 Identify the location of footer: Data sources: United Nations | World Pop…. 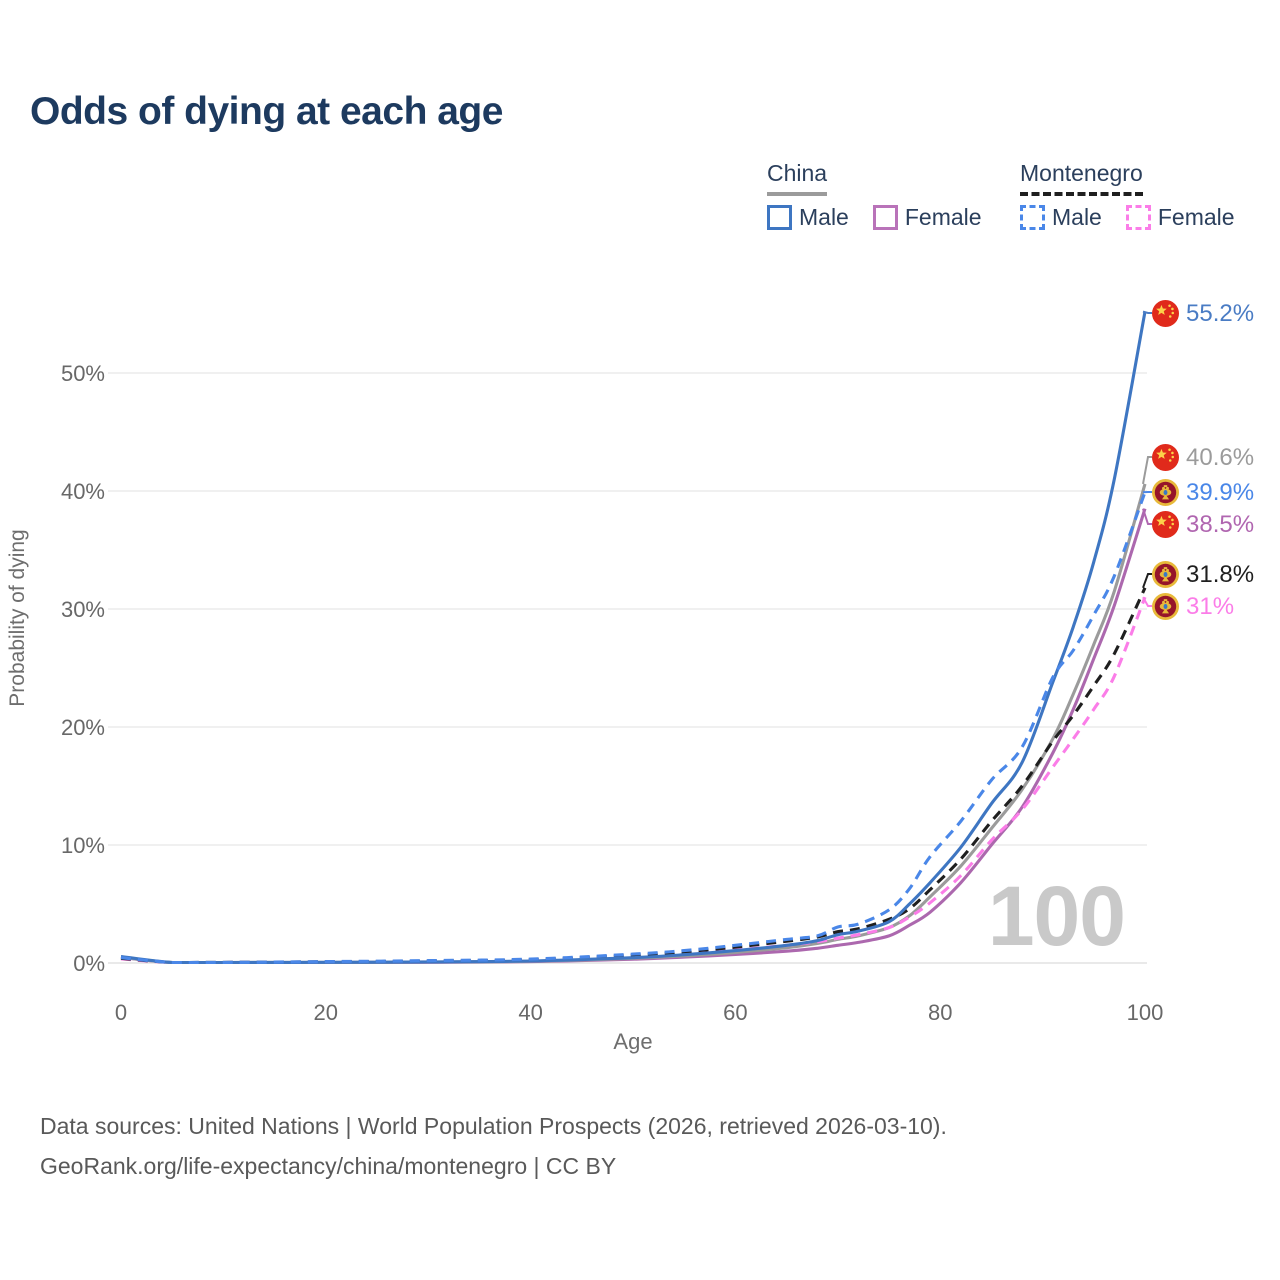
(493, 1146).